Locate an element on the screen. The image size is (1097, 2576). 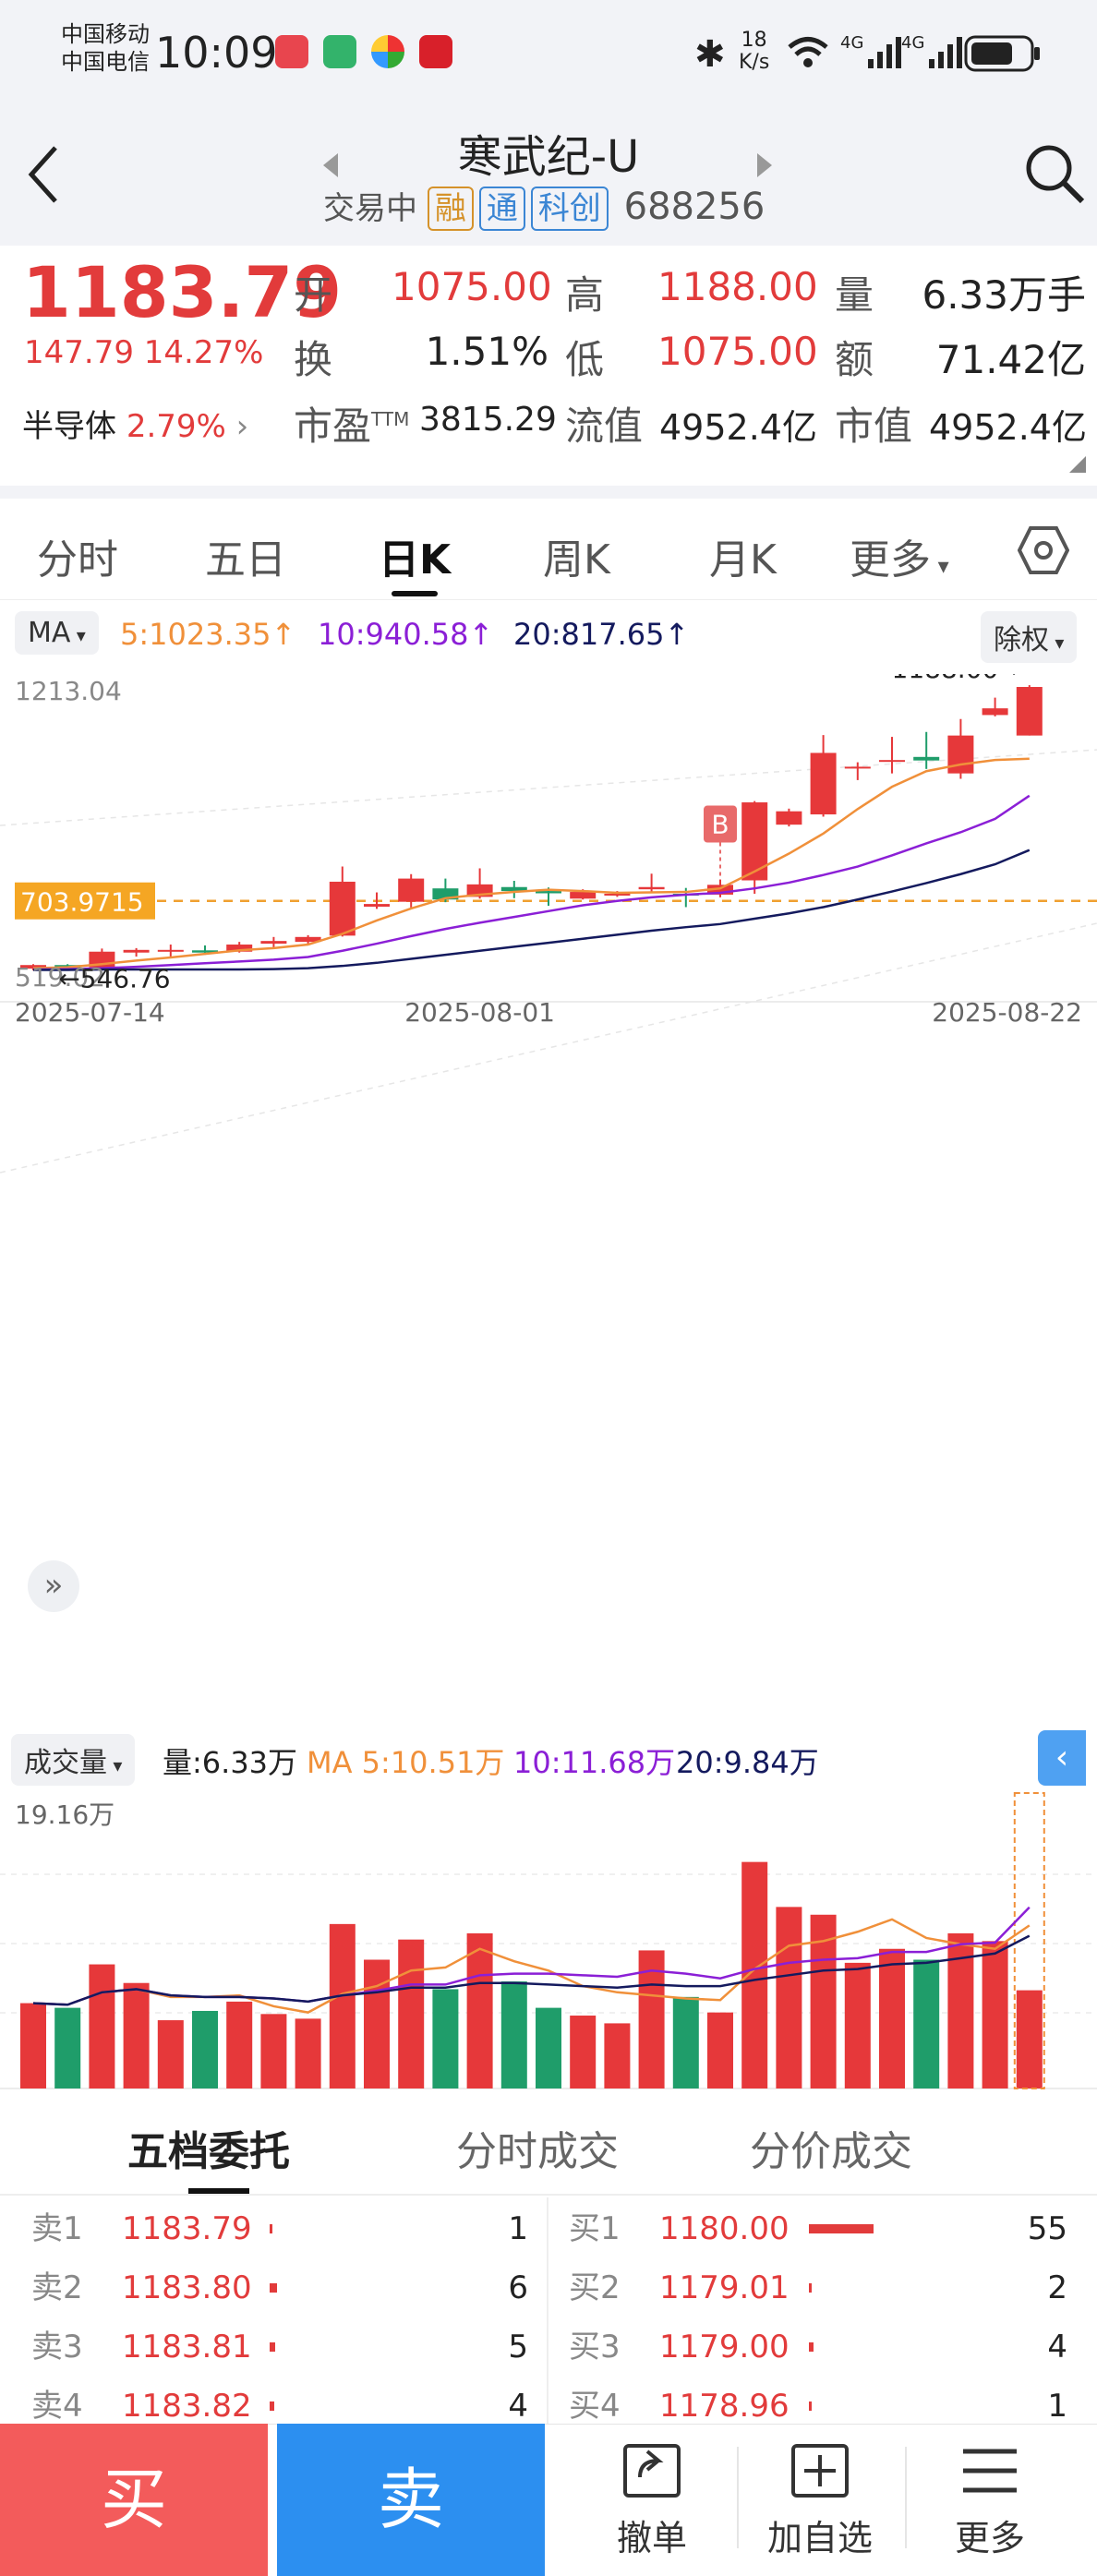
tab-price-trades: 分价成交 is located at coordinates (831, 2151).